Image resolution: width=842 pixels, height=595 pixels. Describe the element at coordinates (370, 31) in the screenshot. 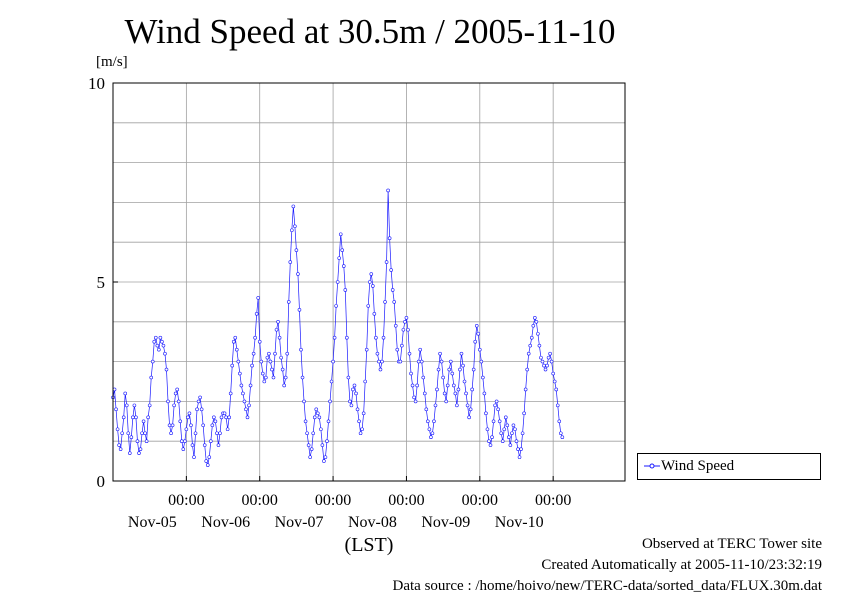

I see `chart-title: Wind Speed at 30.5m / 2005-11-10` at that location.